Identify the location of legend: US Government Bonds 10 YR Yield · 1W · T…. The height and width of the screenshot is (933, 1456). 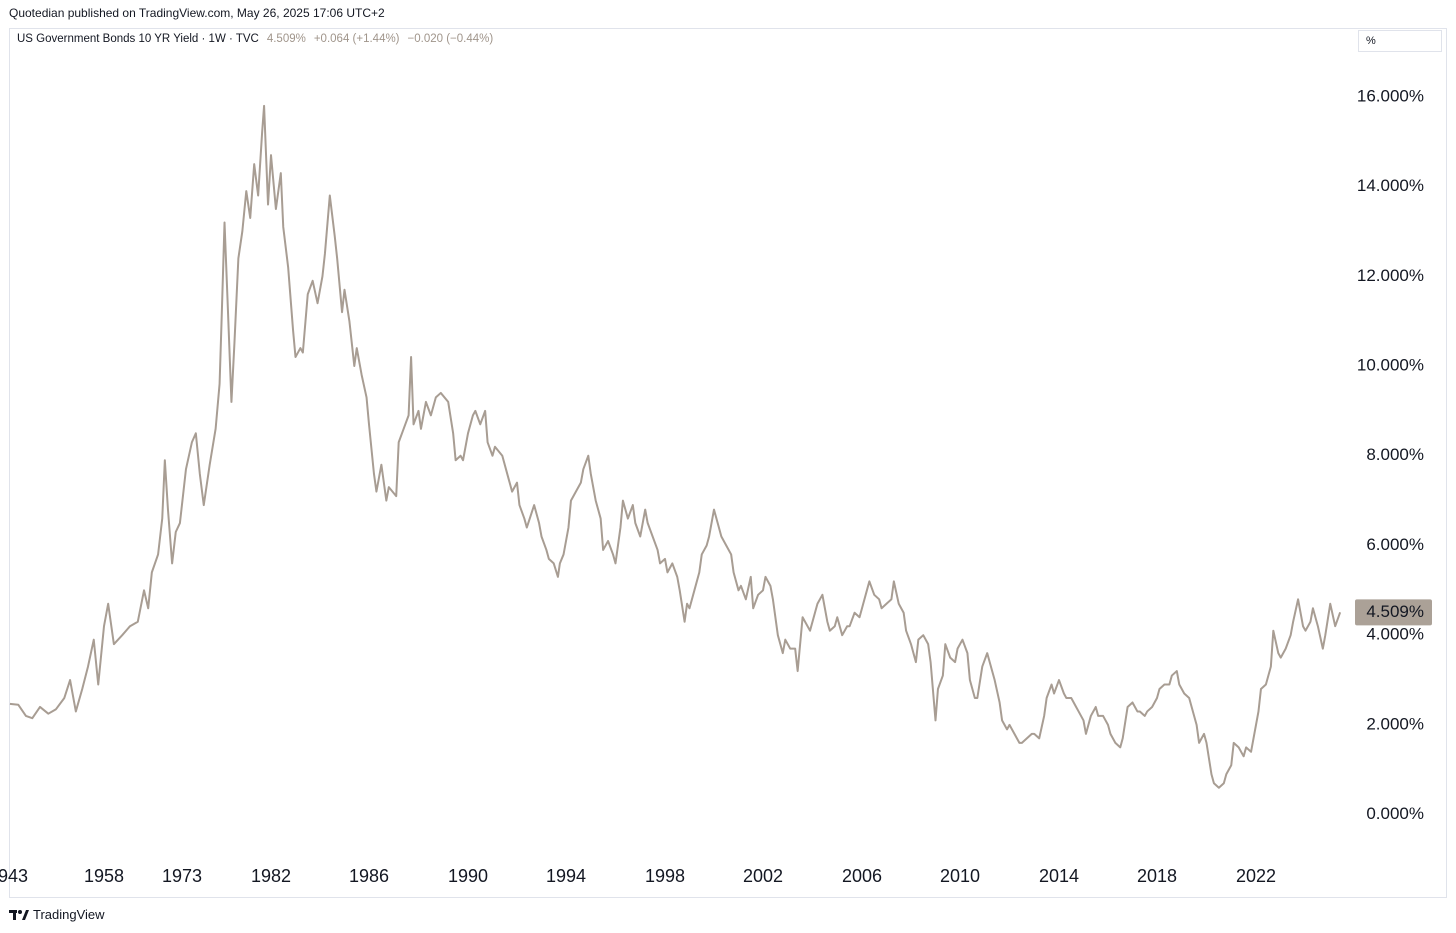
(255, 39).